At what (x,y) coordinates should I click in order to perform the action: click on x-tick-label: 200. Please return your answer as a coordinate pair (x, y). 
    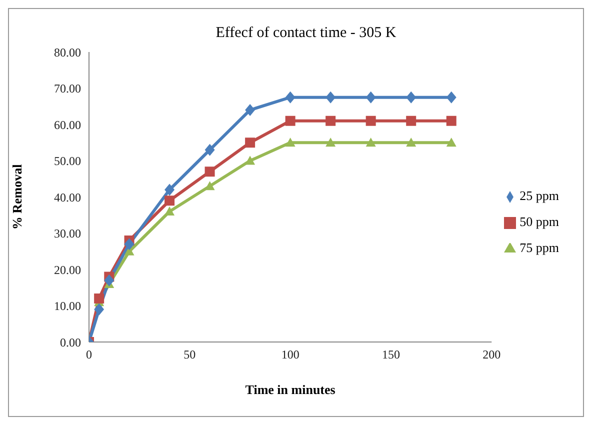
    Looking at the image, I should click on (491, 355).